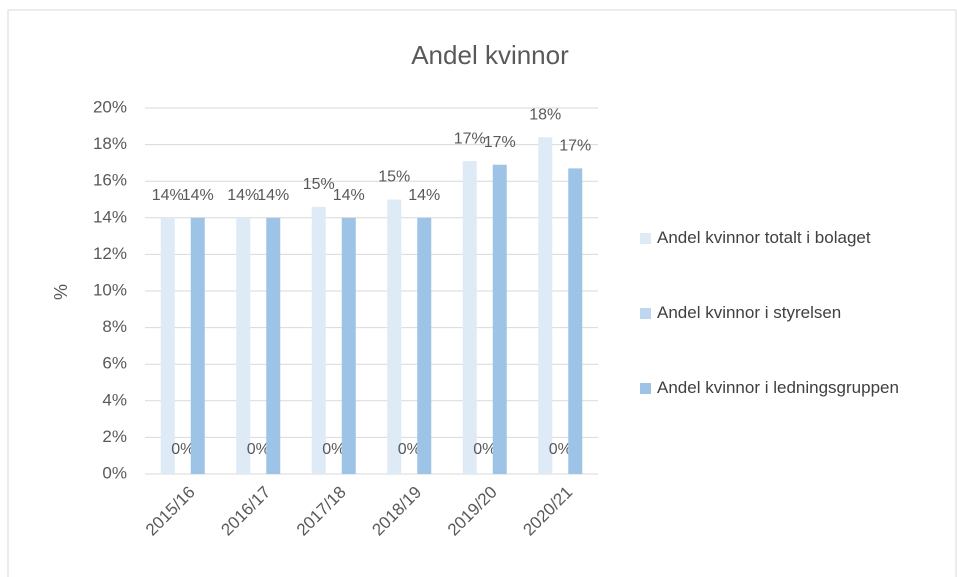 The height and width of the screenshot is (577, 957). I want to click on x-tick-label: 2016/17, so click(245, 511).